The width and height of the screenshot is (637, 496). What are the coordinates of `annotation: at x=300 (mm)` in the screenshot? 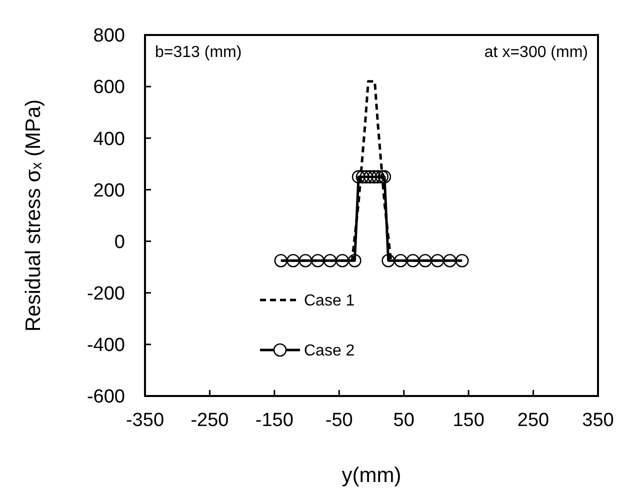 It's located at (536, 52).